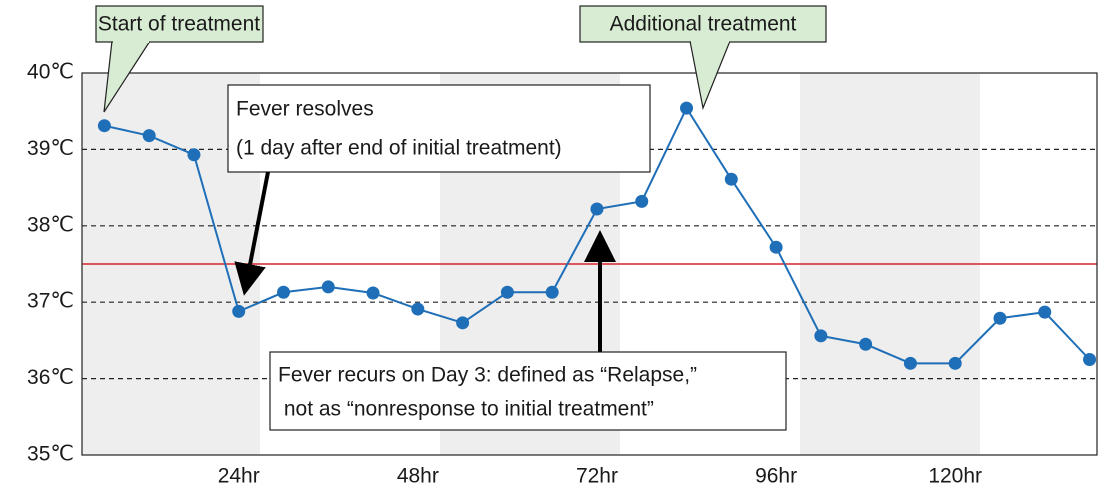  Describe the element at coordinates (239, 476) in the screenshot. I see `x-tick-label: 24hr` at that location.